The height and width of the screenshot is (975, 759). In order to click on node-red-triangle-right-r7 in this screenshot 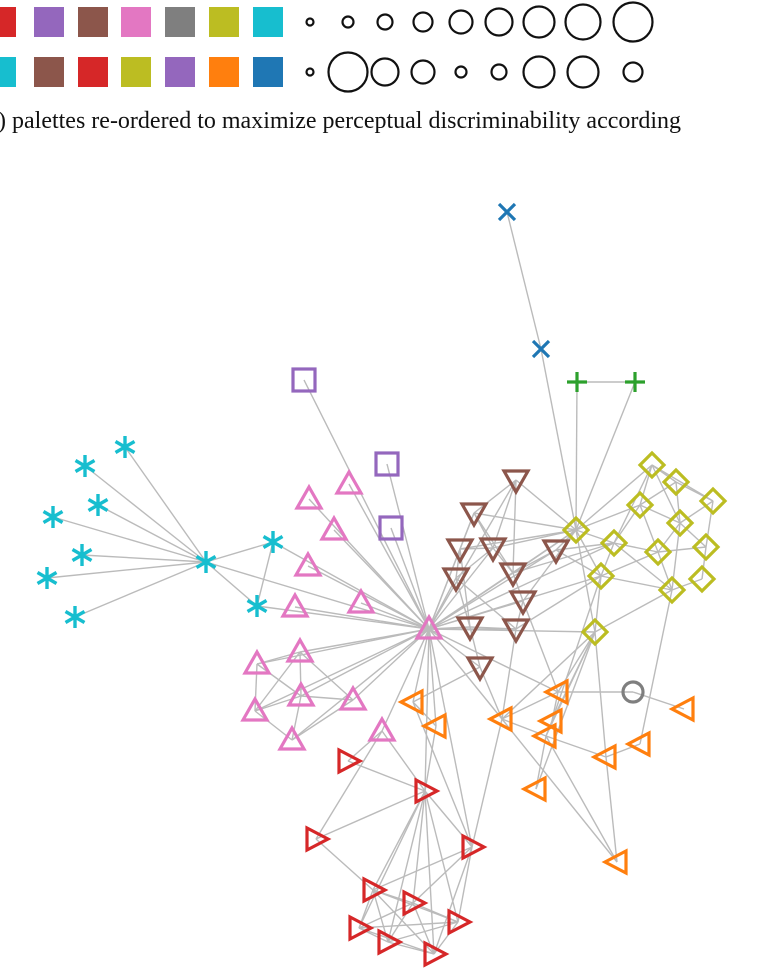, I will do `click(361, 928)`.